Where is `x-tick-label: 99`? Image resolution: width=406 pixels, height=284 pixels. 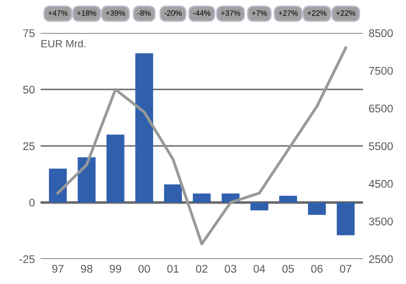
x-tick-label: 99 is located at coordinates (116, 268).